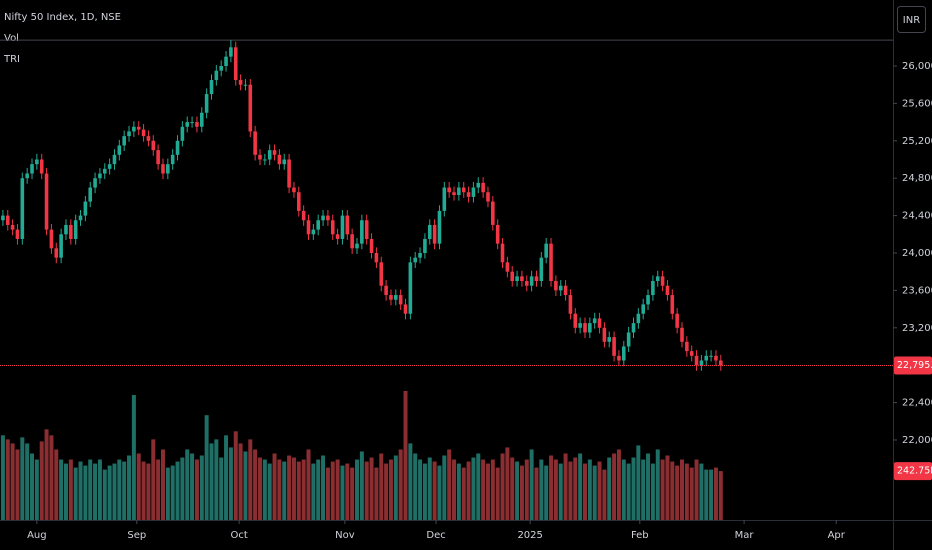 The width and height of the screenshot is (932, 550). I want to click on x-tick-label: Feb, so click(640, 535).